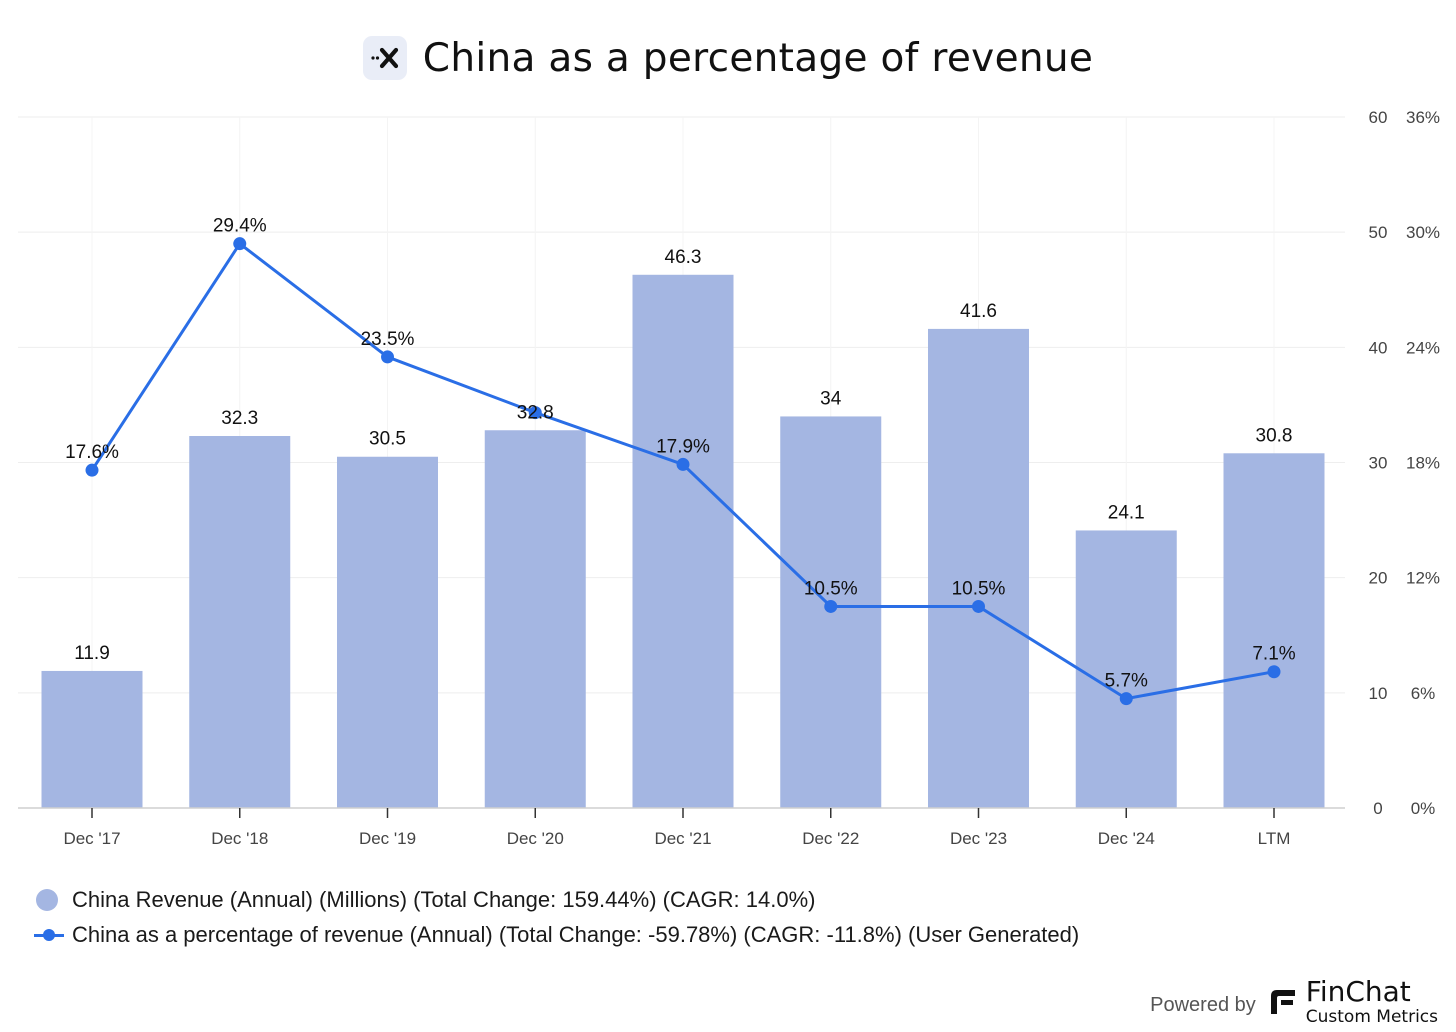  Describe the element at coordinates (239, 418) in the screenshot. I see `bar-value-label: 32.3` at that location.